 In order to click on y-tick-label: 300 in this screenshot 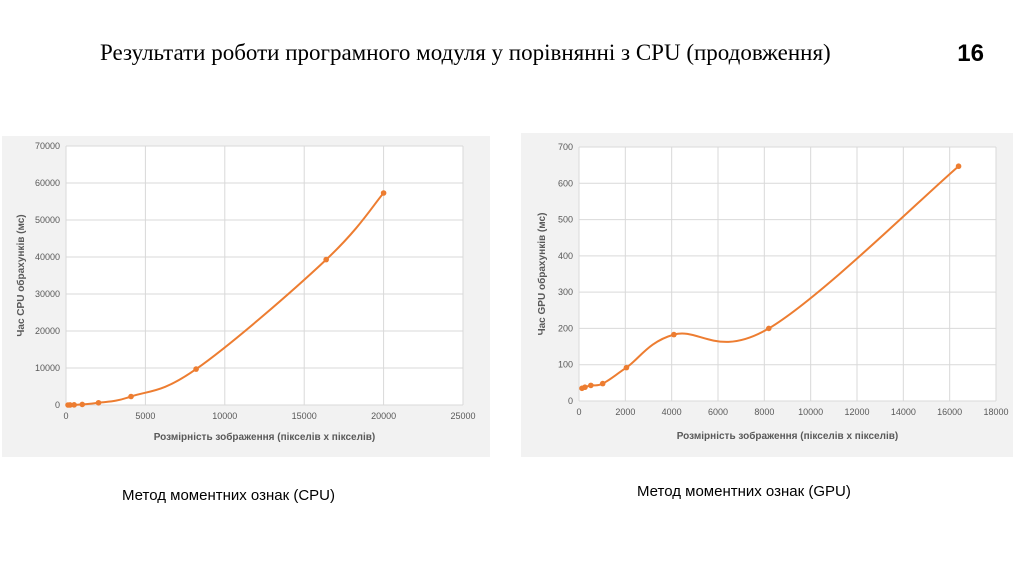, I will do `click(565, 292)`.